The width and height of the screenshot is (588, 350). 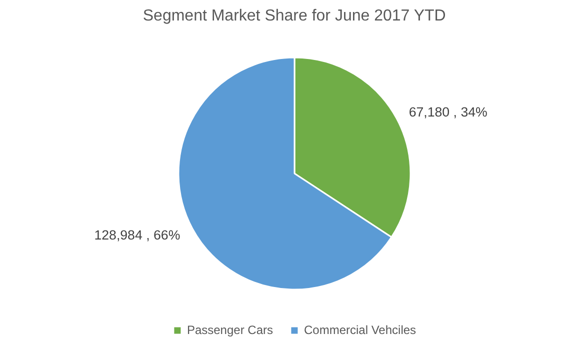 What do you see at coordinates (448, 112) in the screenshot?
I see `data-label: 67,180 , 34%` at bounding box center [448, 112].